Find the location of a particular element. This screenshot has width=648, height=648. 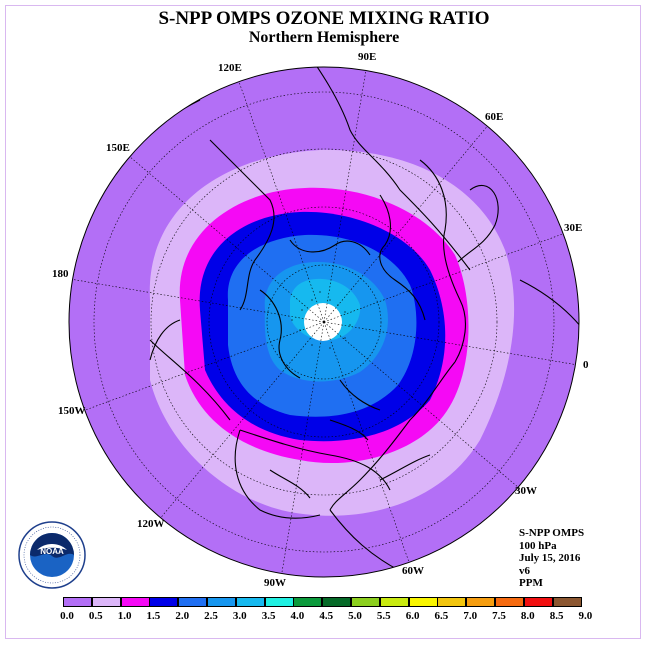

colorbar-tick-label: 2.5 is located at coordinates (211, 616).